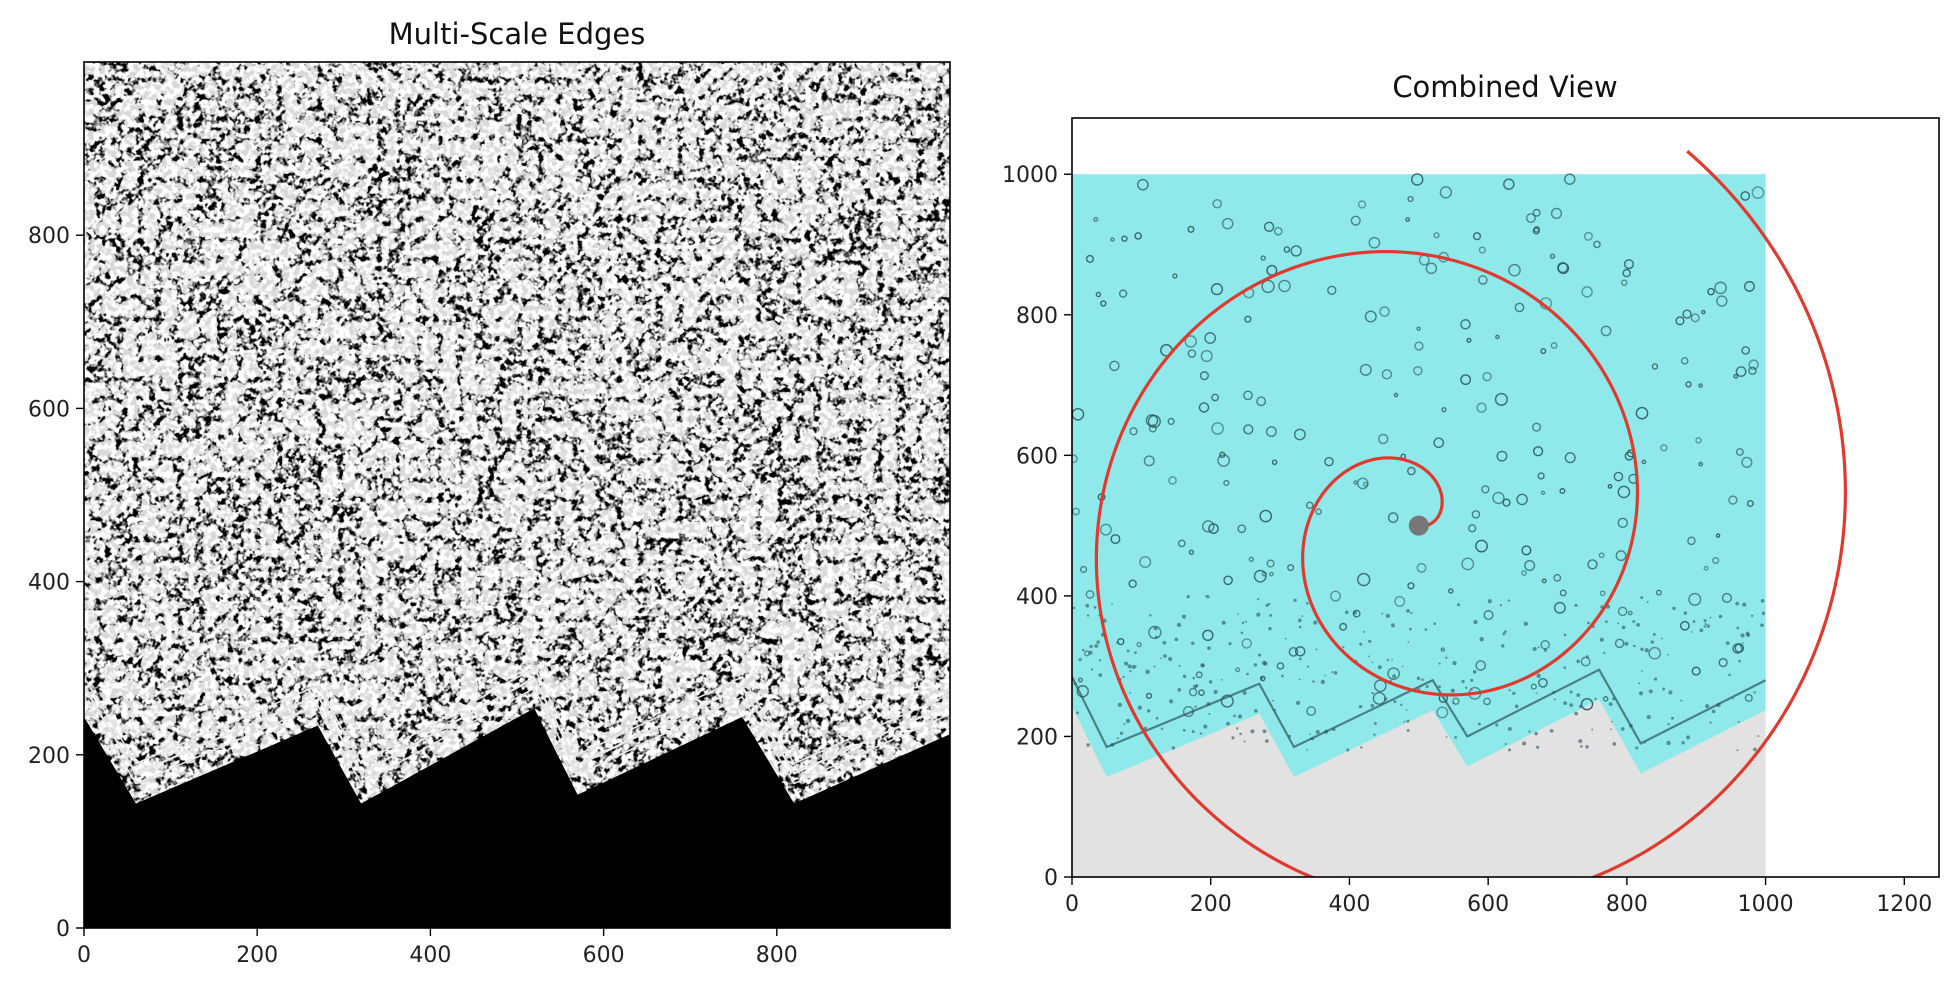  I want to click on edges-boundary-line, so click(517, 716).